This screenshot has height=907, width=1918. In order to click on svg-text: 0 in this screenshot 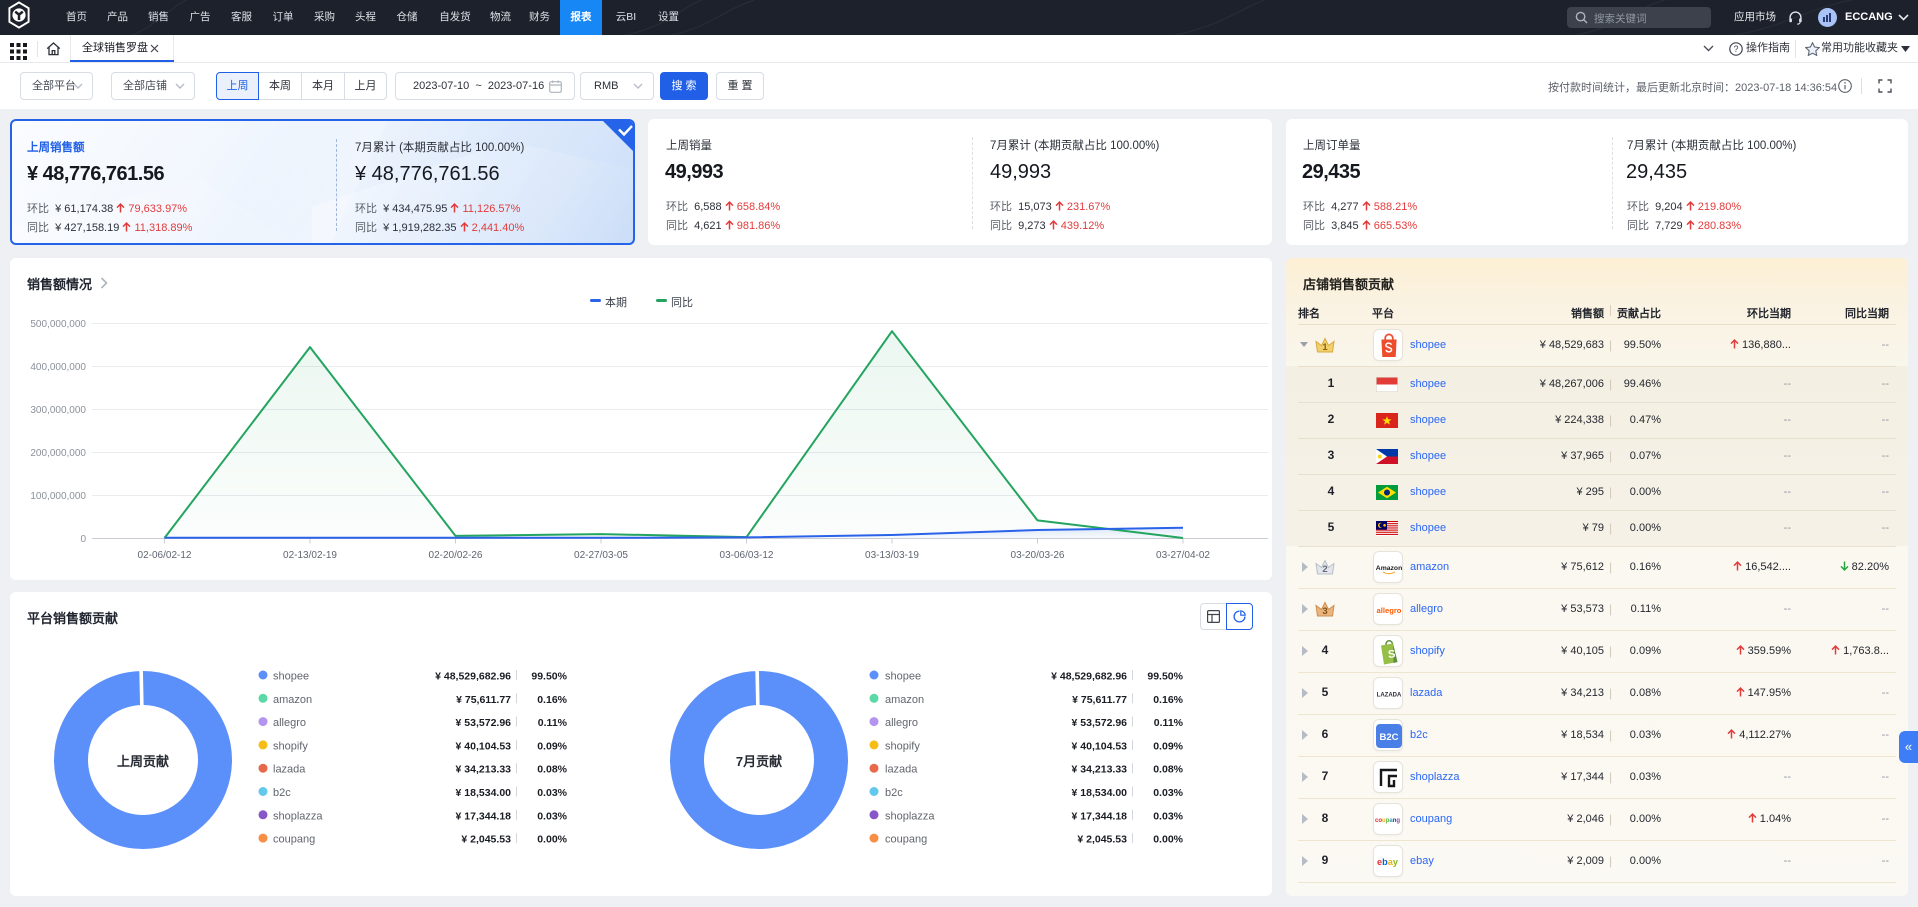, I will do `click(83, 539)`.